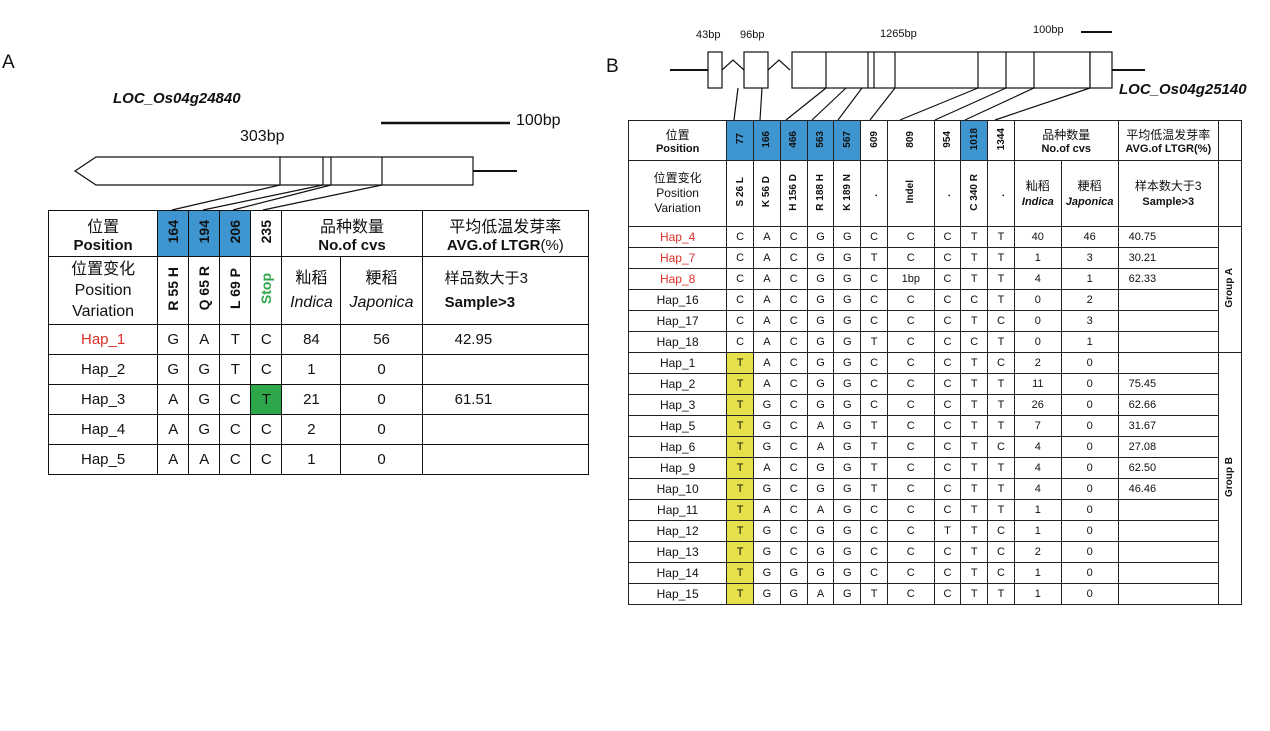  What do you see at coordinates (934, 510) in the screenshot?
I see `table-row: Hap_11 T A C A G C C C T T 1 0` at bounding box center [934, 510].